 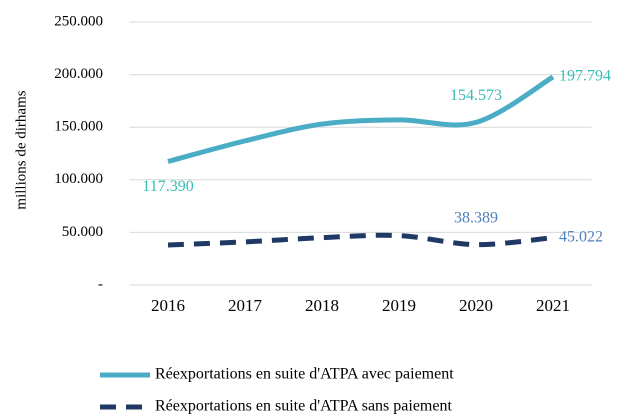 I want to click on y-tick-label: -, so click(x=100, y=284).